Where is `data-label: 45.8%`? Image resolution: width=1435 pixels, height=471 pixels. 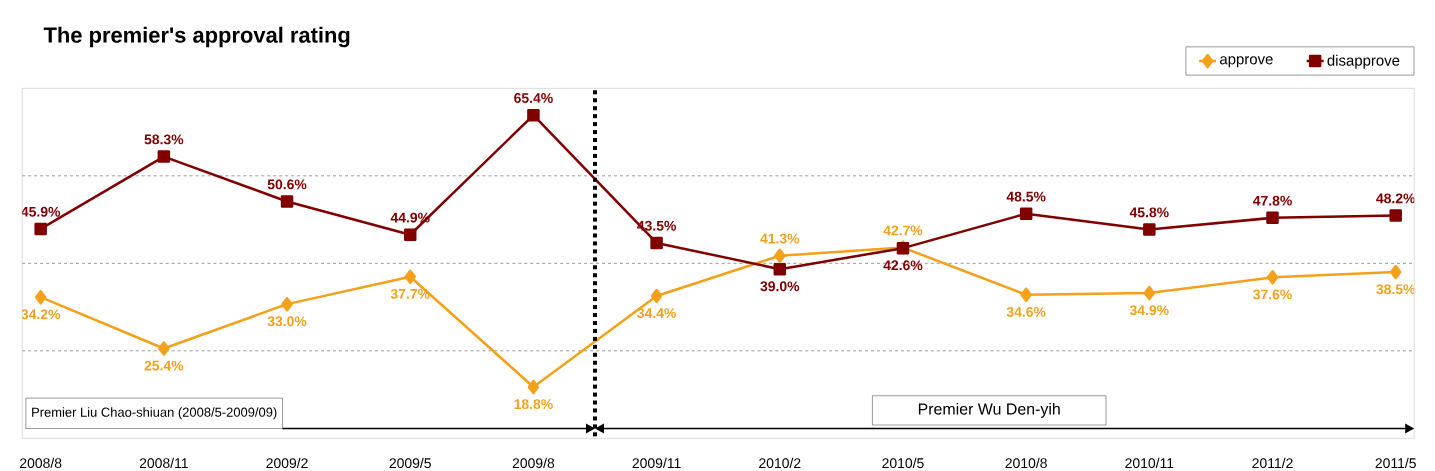 data-label: 45.8% is located at coordinates (1149, 212).